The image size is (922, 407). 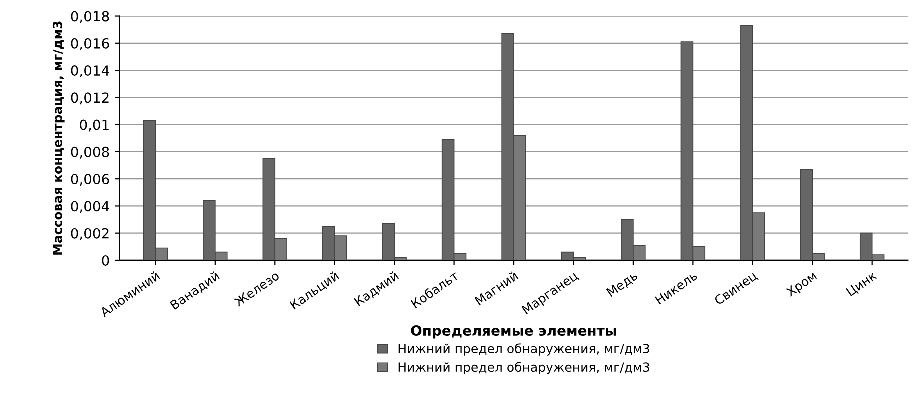 What do you see at coordinates (90, 98) in the screenshot?
I see `y-tick-label: 0,012` at bounding box center [90, 98].